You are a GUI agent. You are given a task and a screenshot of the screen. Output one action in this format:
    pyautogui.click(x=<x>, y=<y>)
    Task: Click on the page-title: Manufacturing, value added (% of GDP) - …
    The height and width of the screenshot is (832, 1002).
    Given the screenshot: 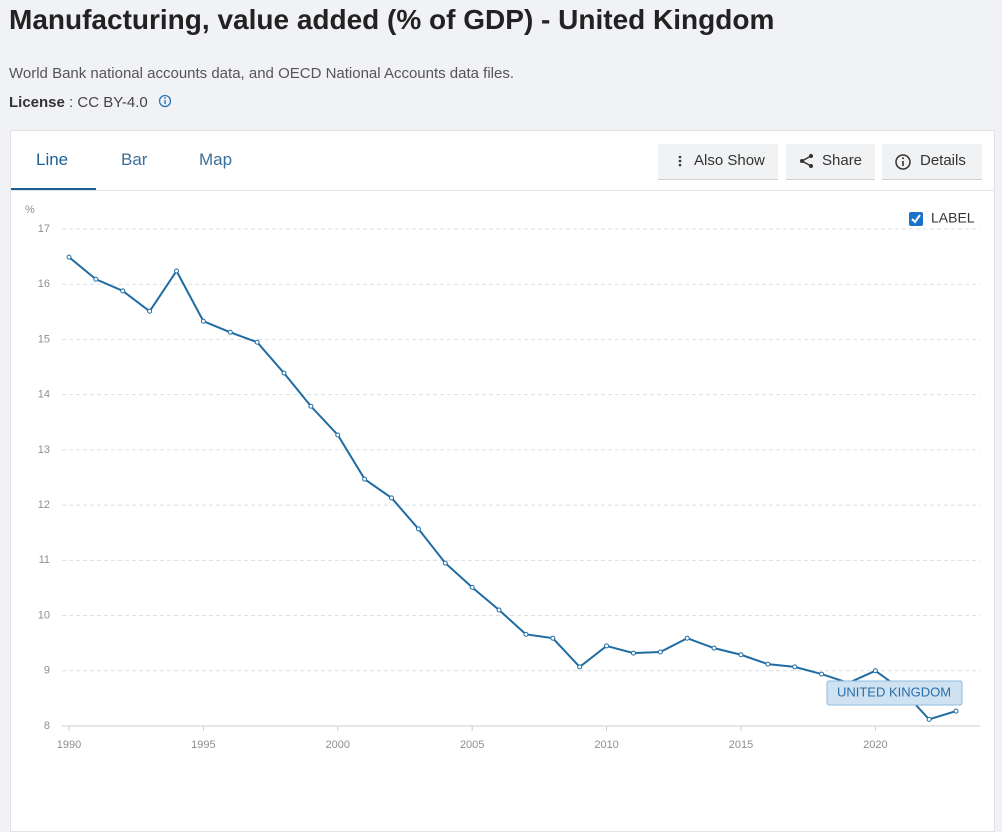 What is the action you would take?
    pyautogui.click(x=392, y=19)
    